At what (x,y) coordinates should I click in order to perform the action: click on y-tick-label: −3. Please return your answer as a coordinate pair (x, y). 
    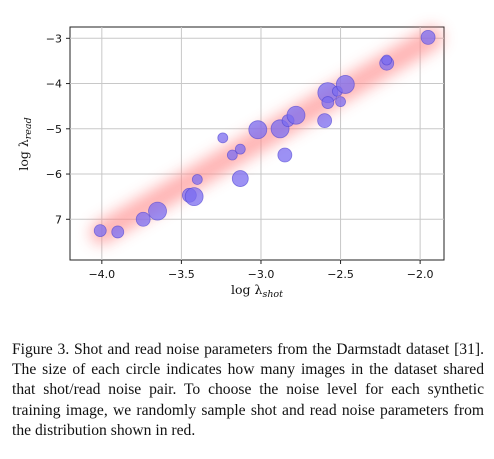
    Looking at the image, I should click on (54, 38).